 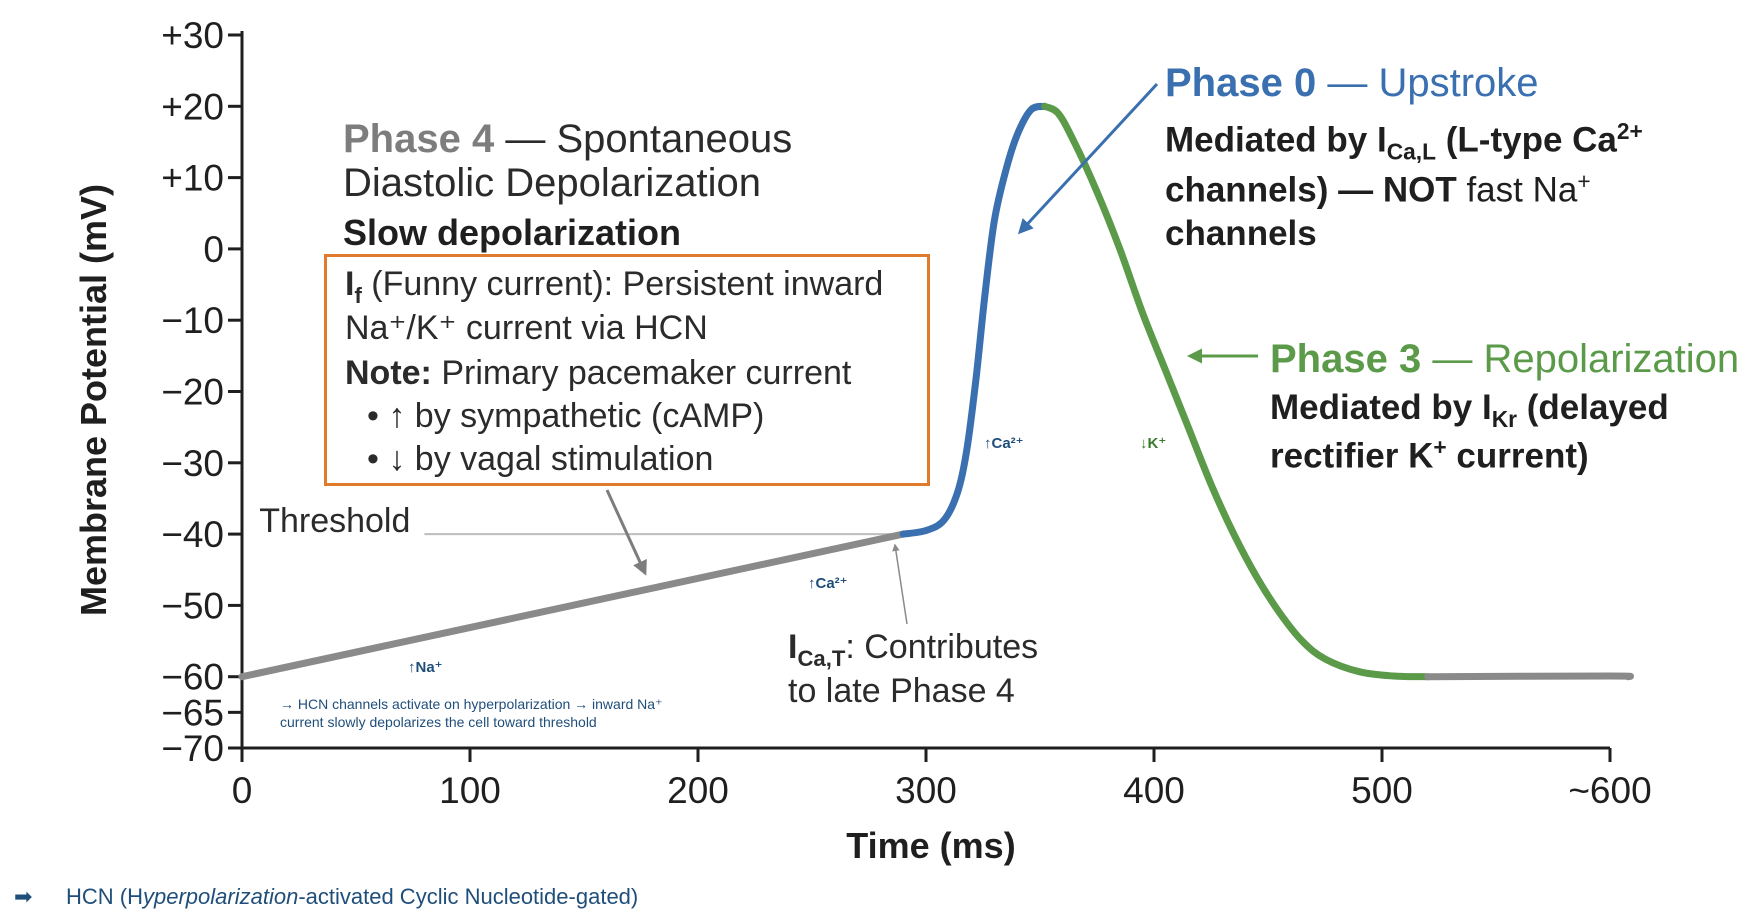 I want to click on y-tick-label: −10, so click(x=192, y=320).